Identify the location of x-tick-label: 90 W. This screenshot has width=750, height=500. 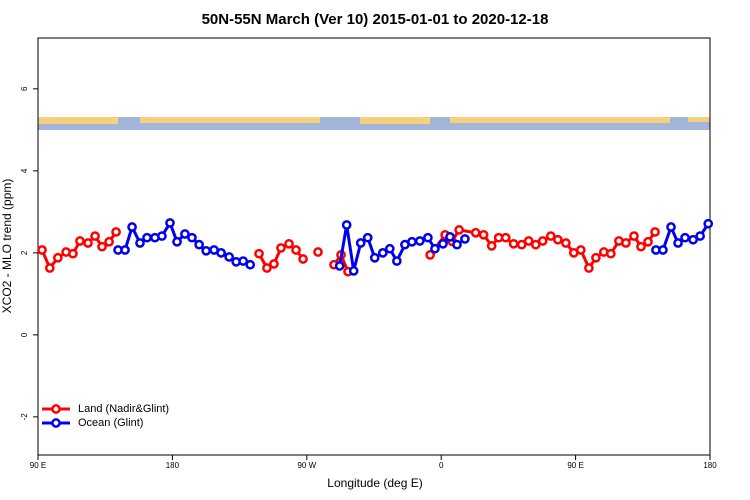
(306, 465).